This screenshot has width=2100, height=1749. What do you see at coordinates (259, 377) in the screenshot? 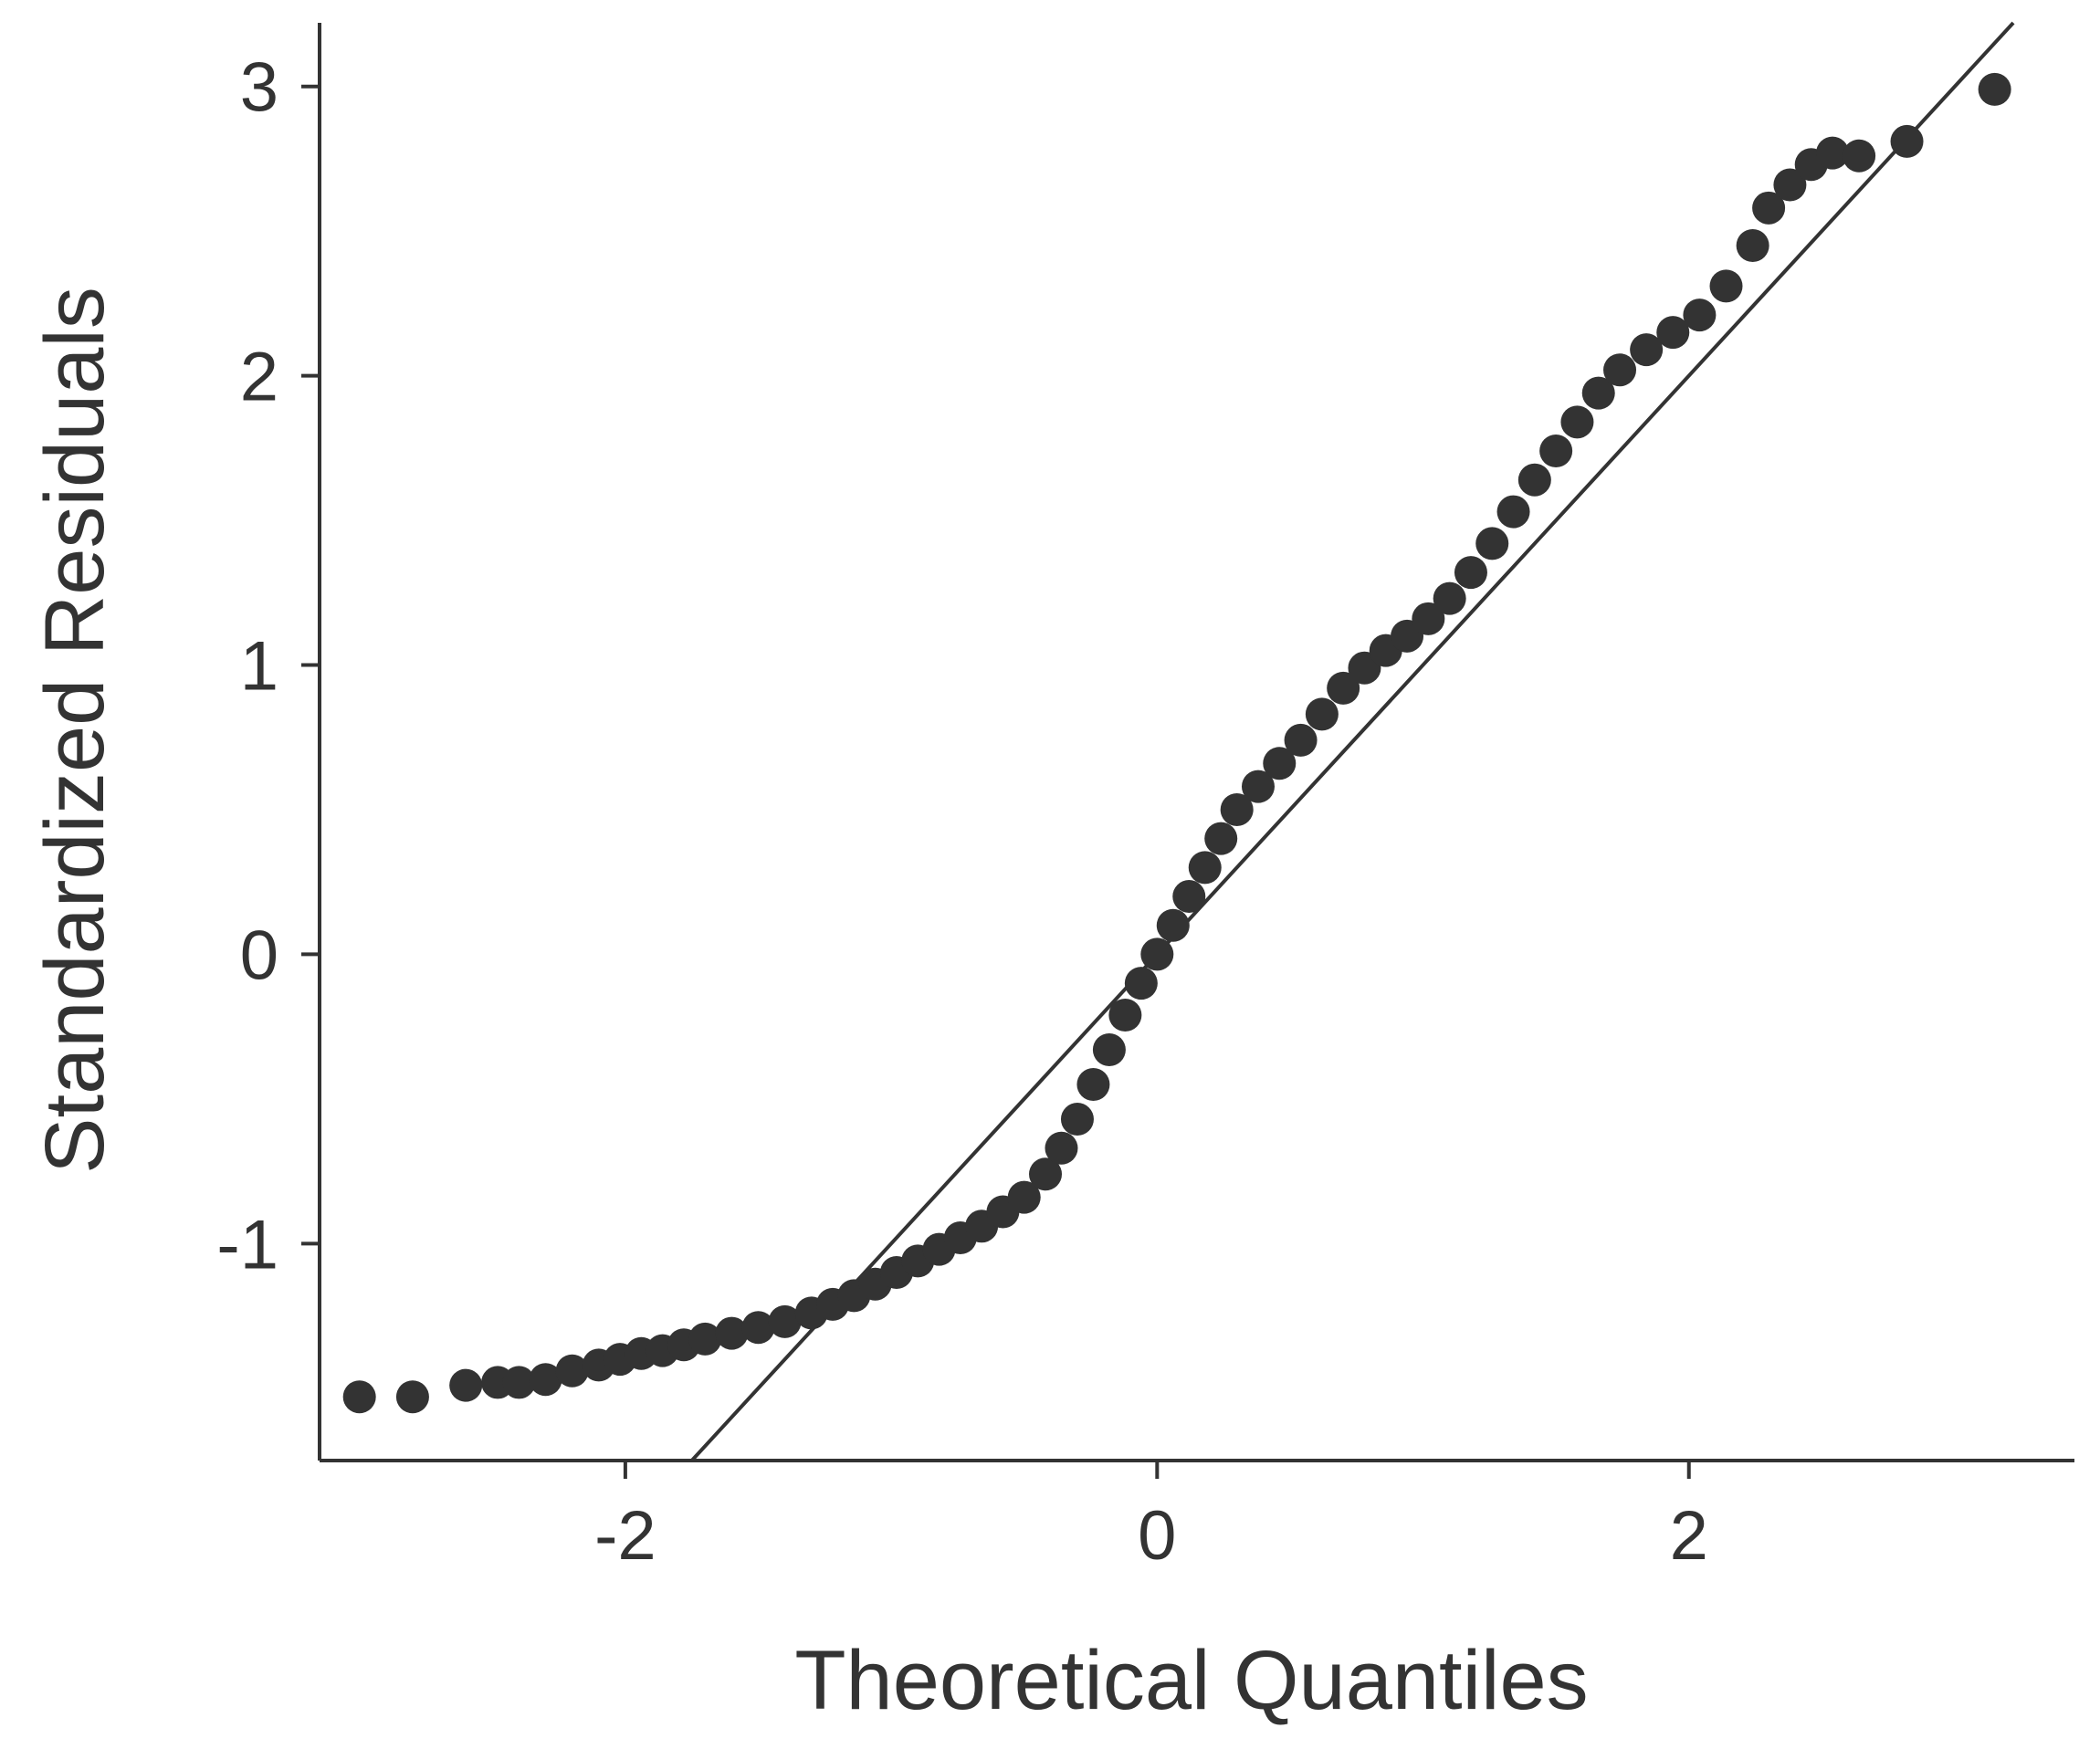
I see `y-tick-label: 2` at bounding box center [259, 377].